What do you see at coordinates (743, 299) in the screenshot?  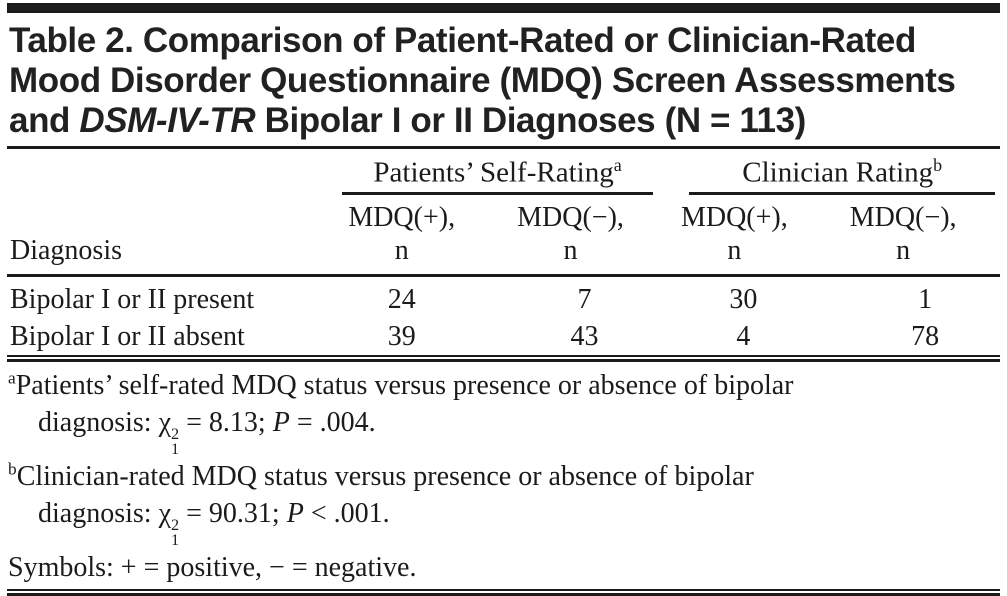 I see `cell-value: 30` at bounding box center [743, 299].